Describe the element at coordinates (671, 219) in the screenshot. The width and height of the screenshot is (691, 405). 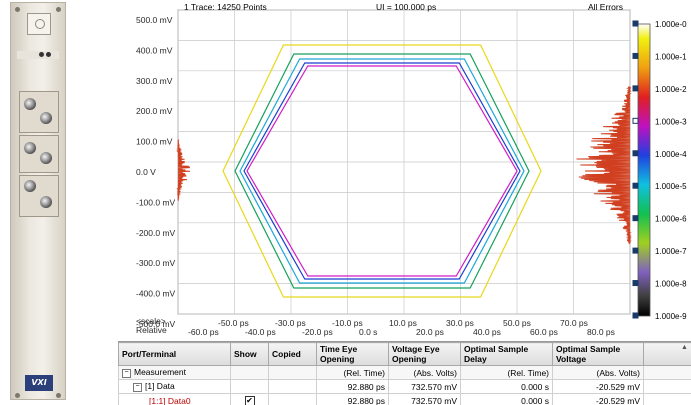
I see `color-scale-label: 1.000e-6` at that location.